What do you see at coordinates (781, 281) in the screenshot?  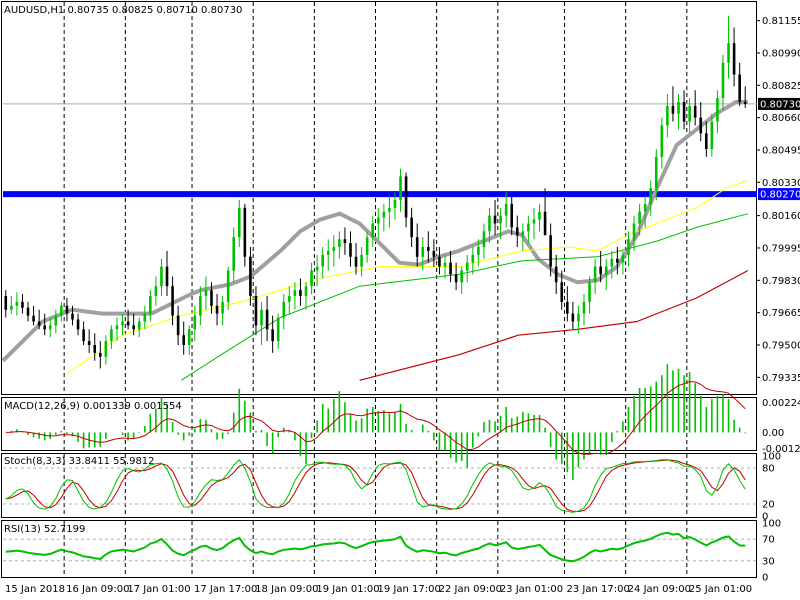 I see `y-tick-label: 0.79830` at bounding box center [781, 281].